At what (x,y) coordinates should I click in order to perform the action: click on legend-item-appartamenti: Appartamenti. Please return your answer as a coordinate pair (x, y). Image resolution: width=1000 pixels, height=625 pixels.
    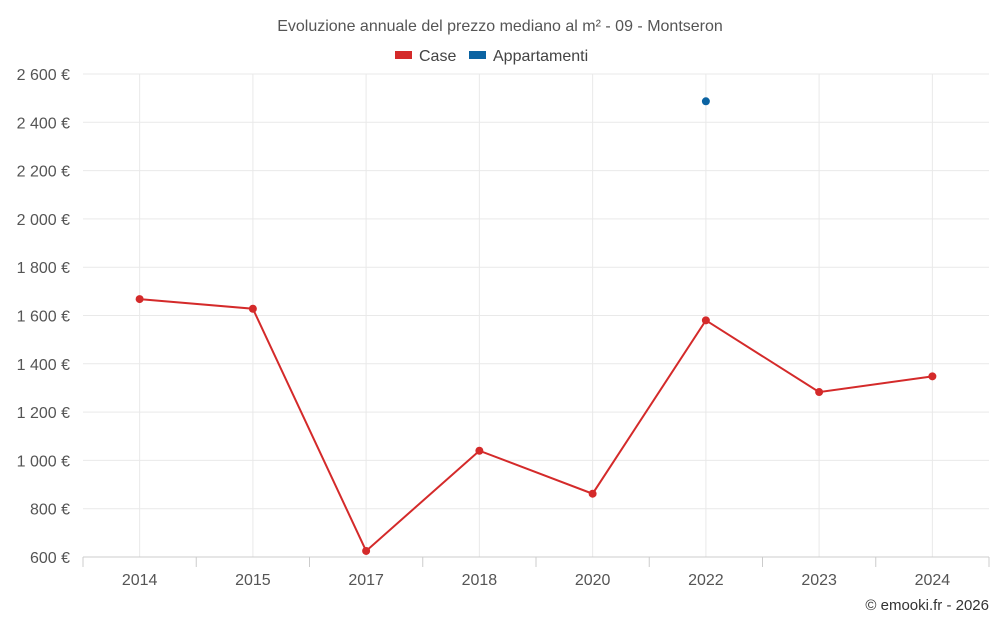
    Looking at the image, I should click on (528, 56).